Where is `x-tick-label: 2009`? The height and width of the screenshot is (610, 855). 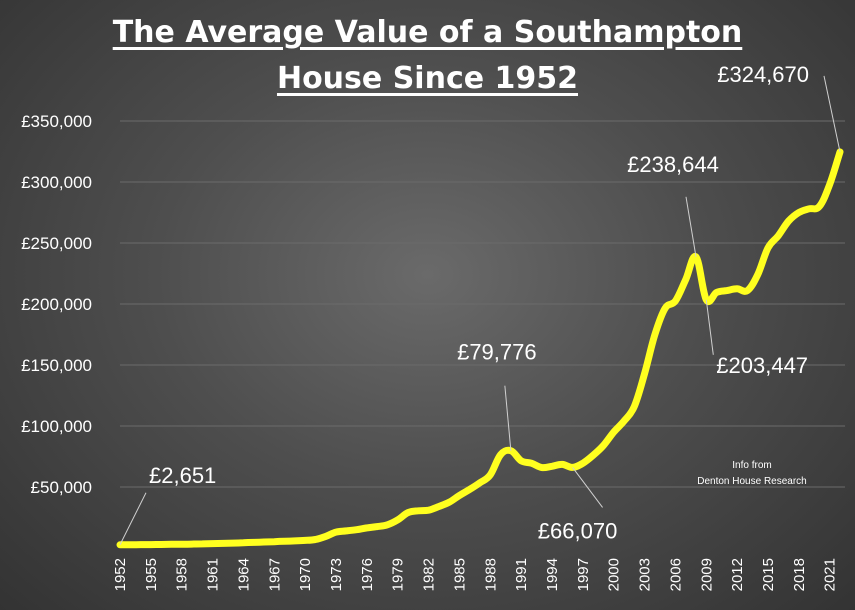 x-tick-label: 2009 is located at coordinates (706, 574).